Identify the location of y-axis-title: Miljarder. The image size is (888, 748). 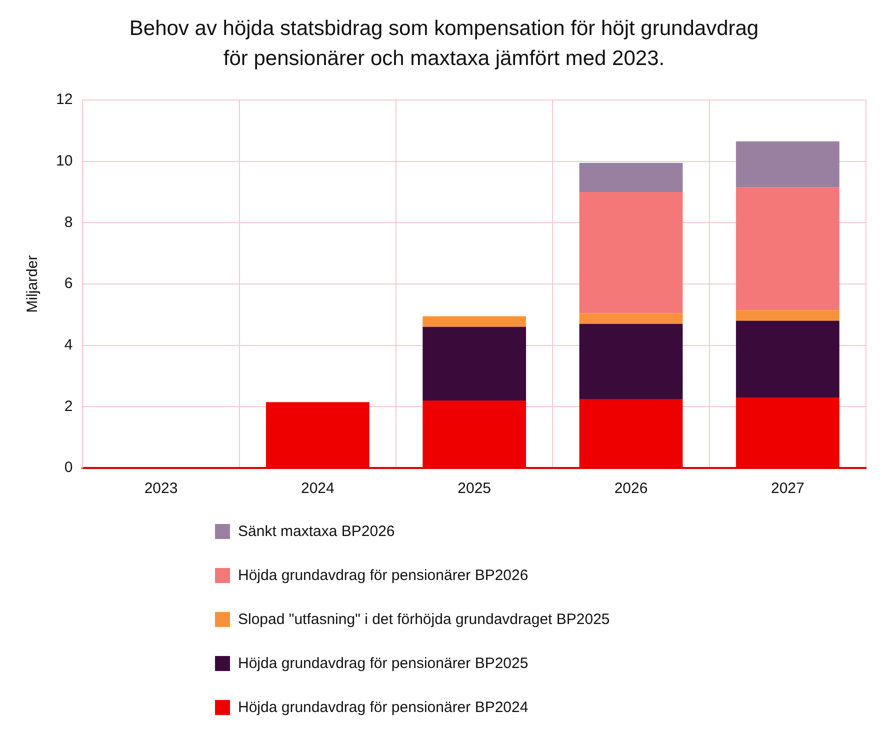
(33, 284).